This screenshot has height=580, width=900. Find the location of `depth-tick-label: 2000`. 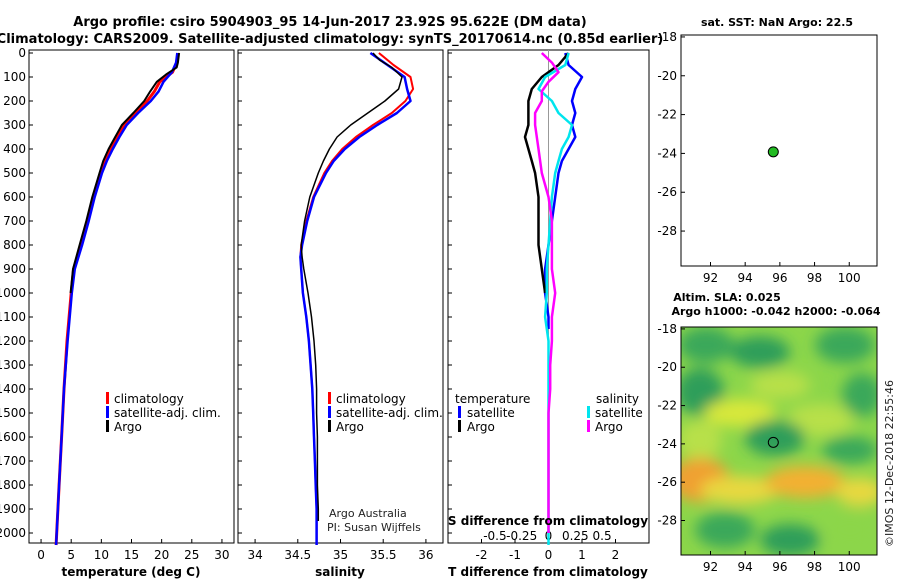

depth-tick-label: 2000 is located at coordinates (13, 533).